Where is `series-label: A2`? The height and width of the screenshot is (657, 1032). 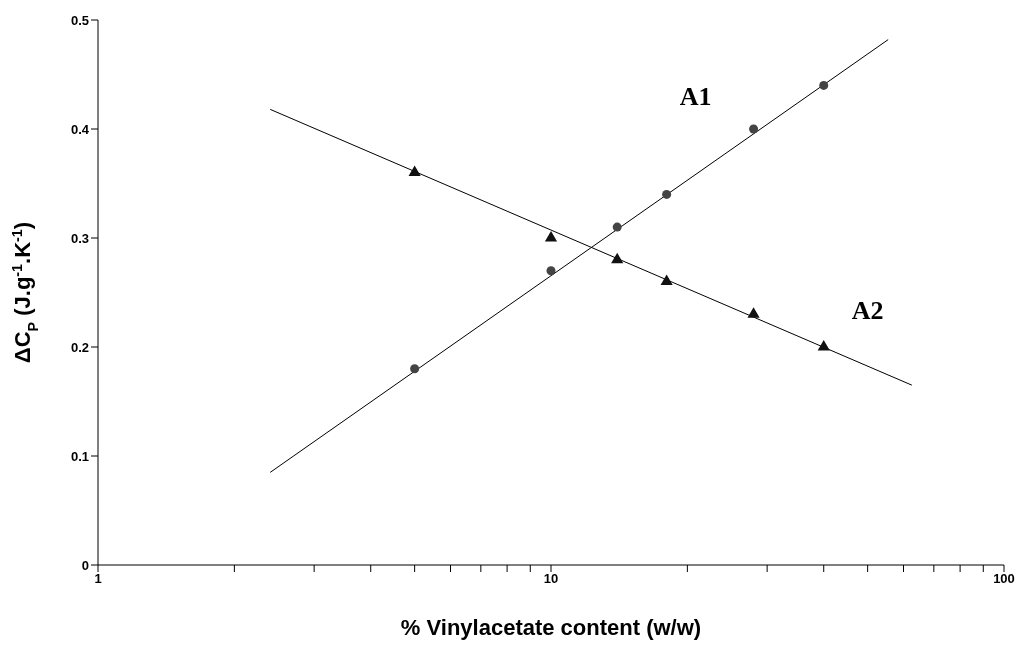
series-label: A2 is located at coordinates (867, 310).